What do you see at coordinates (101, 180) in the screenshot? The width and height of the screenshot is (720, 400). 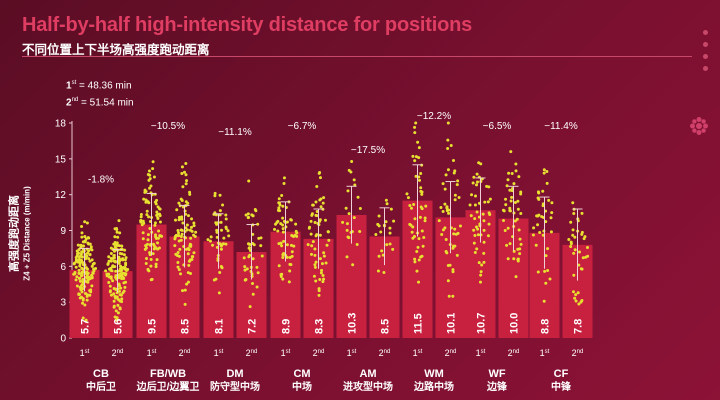 I see `percent-change-label: -1.8%` at bounding box center [101, 180].